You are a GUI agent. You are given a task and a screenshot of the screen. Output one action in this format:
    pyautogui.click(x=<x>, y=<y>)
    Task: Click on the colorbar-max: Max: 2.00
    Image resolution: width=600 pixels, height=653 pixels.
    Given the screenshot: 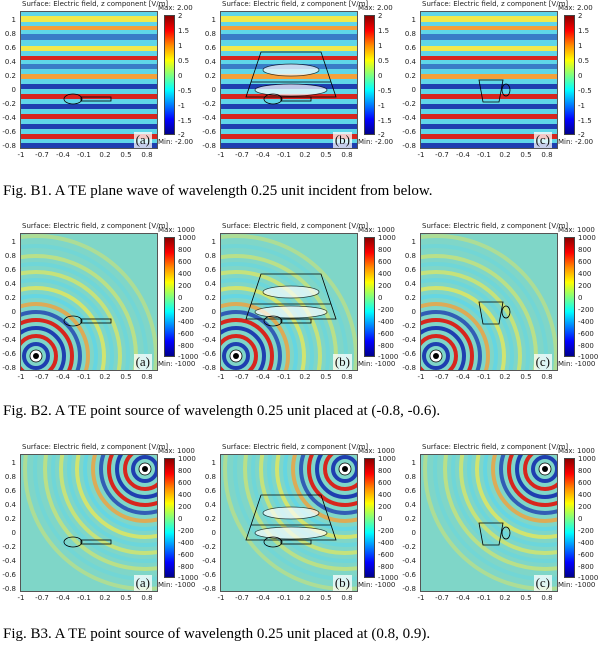 What is the action you would take?
    pyautogui.click(x=175, y=8)
    